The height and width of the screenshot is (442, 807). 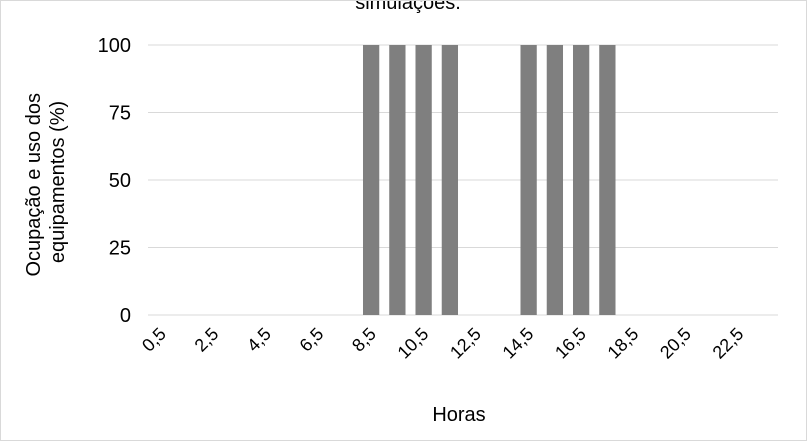 I want to click on x-tick-label: 0,5, so click(x=154, y=340).